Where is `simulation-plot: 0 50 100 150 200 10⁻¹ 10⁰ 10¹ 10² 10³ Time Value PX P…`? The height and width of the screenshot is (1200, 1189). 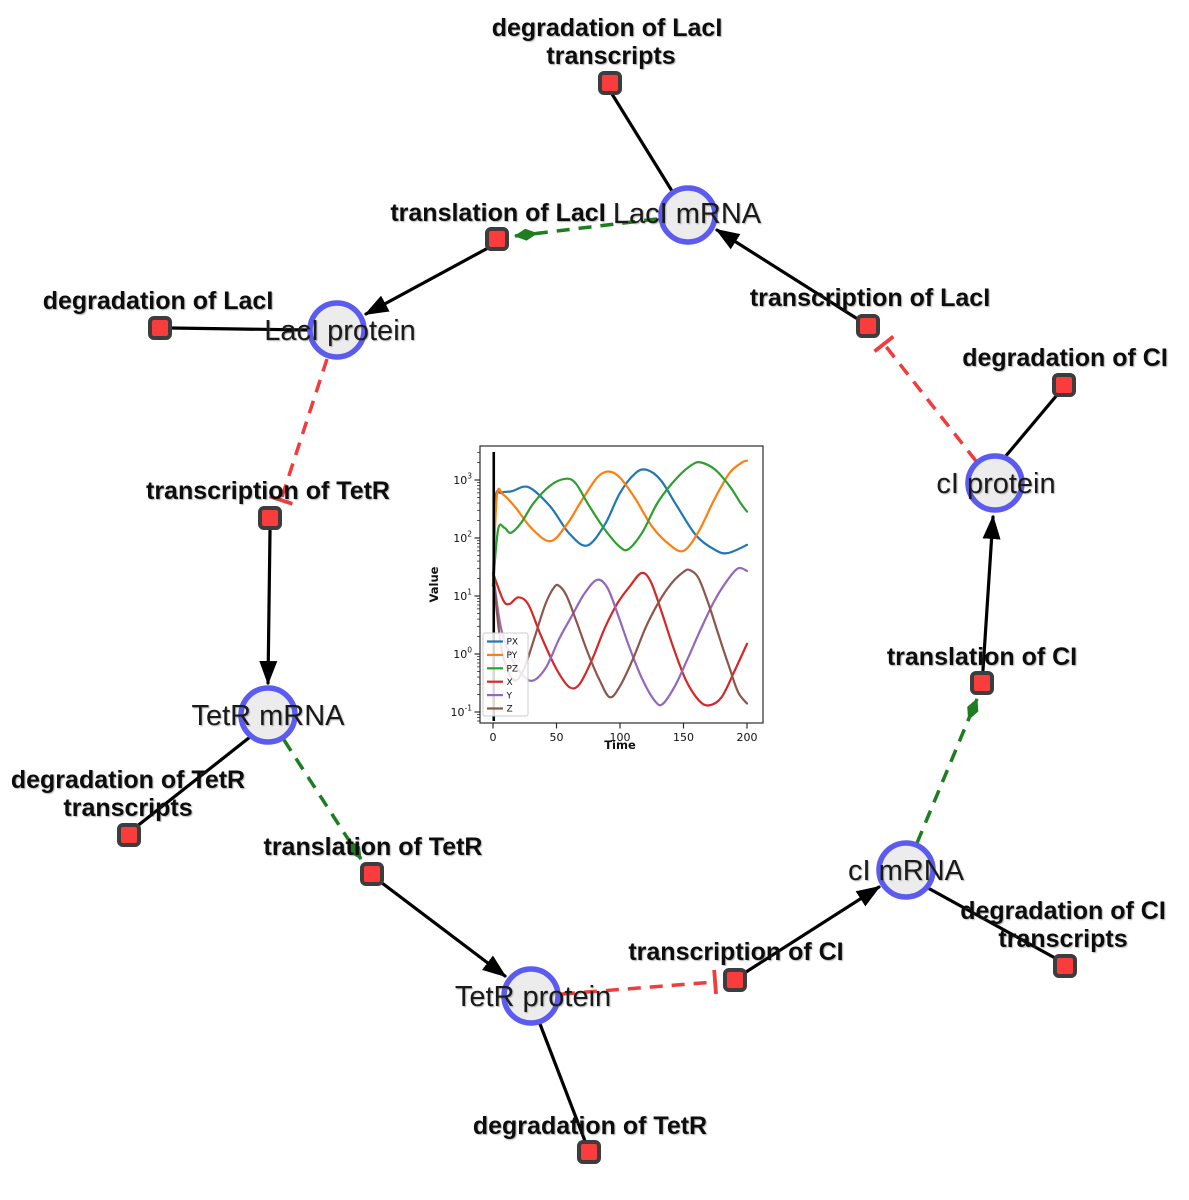 simulation-plot: 0 50 100 150 200 10⁻¹ 10⁰ 10¹ 10² 10³ Time Value PX P… is located at coordinates (595, 598).